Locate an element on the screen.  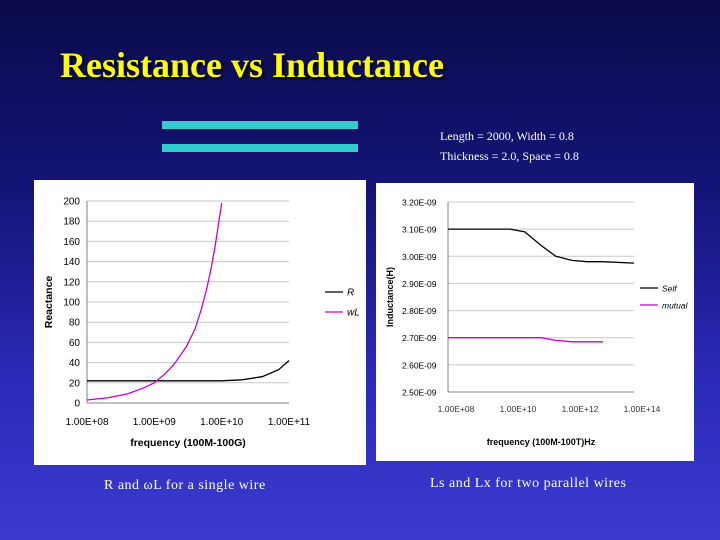
x-tick-label: 1.00E+12 is located at coordinates (580, 409).